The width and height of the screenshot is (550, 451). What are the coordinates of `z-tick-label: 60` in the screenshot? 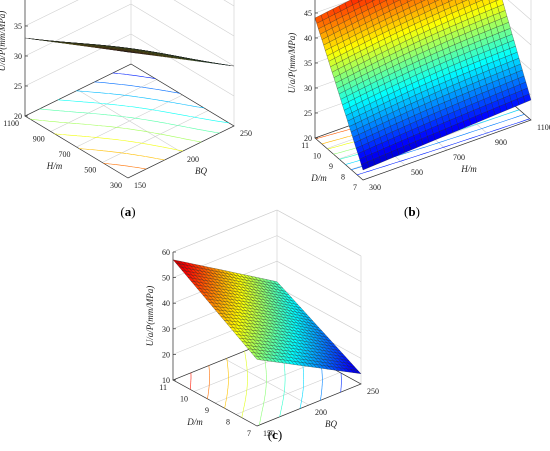 It's located at (166, 252).